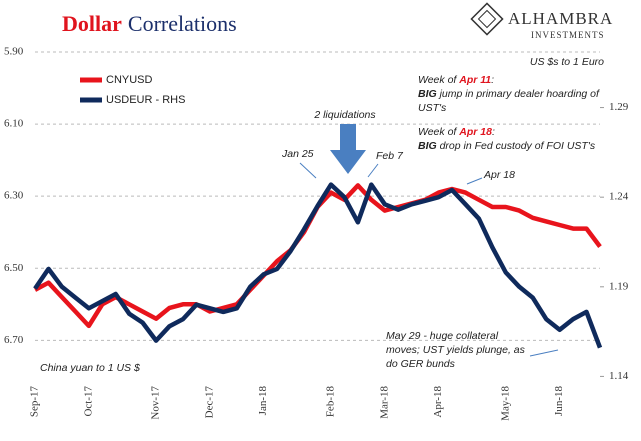 This screenshot has width=641, height=441. What do you see at coordinates (156, 403) in the screenshot?
I see `x-tick-label: Nov-17` at bounding box center [156, 403].